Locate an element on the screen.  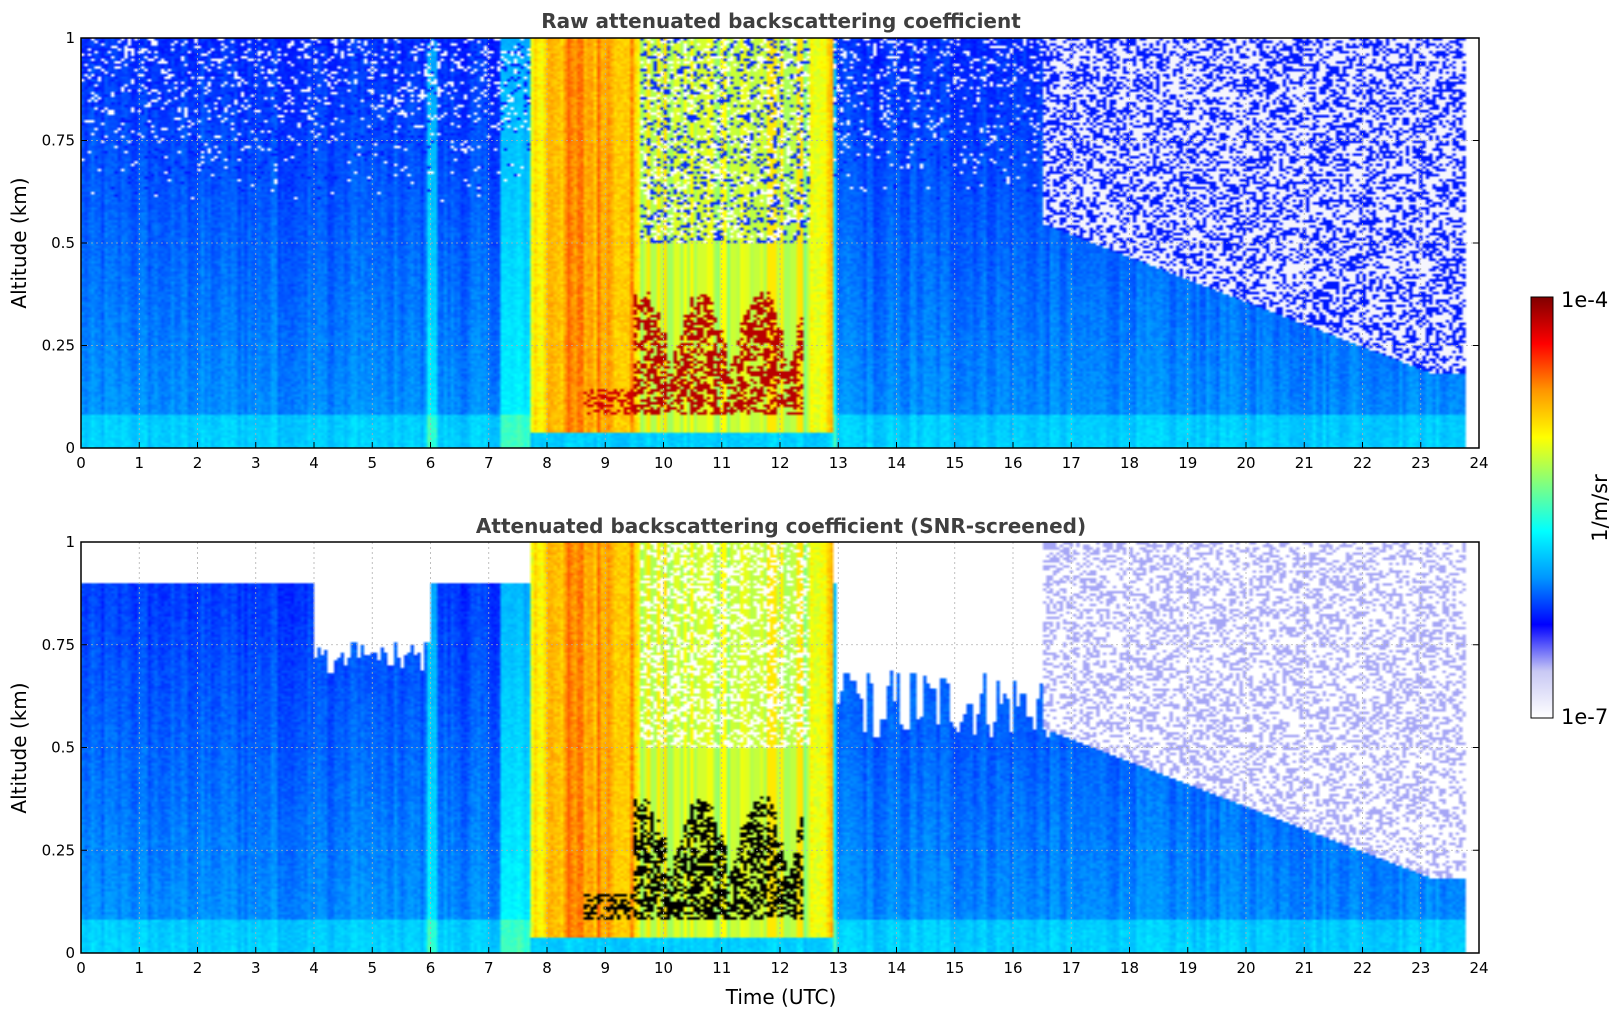
x-ticks-screened: 0 1 2 3 4 5 6 7 8 9 10 11 12 13 14 15 16 17 18 19 20 21 22 23 24 is located at coordinates (782, 962).